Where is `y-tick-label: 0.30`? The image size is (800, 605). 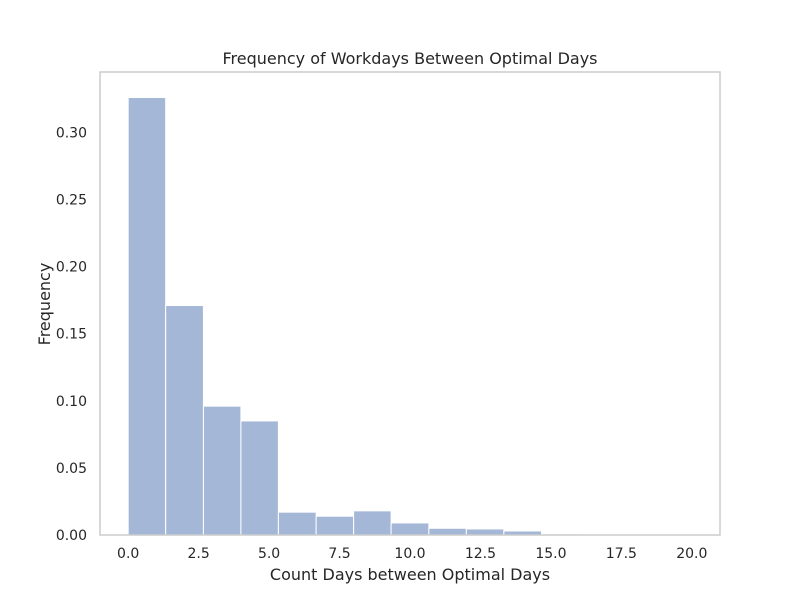 y-tick-label: 0.30 is located at coordinates (71, 133).